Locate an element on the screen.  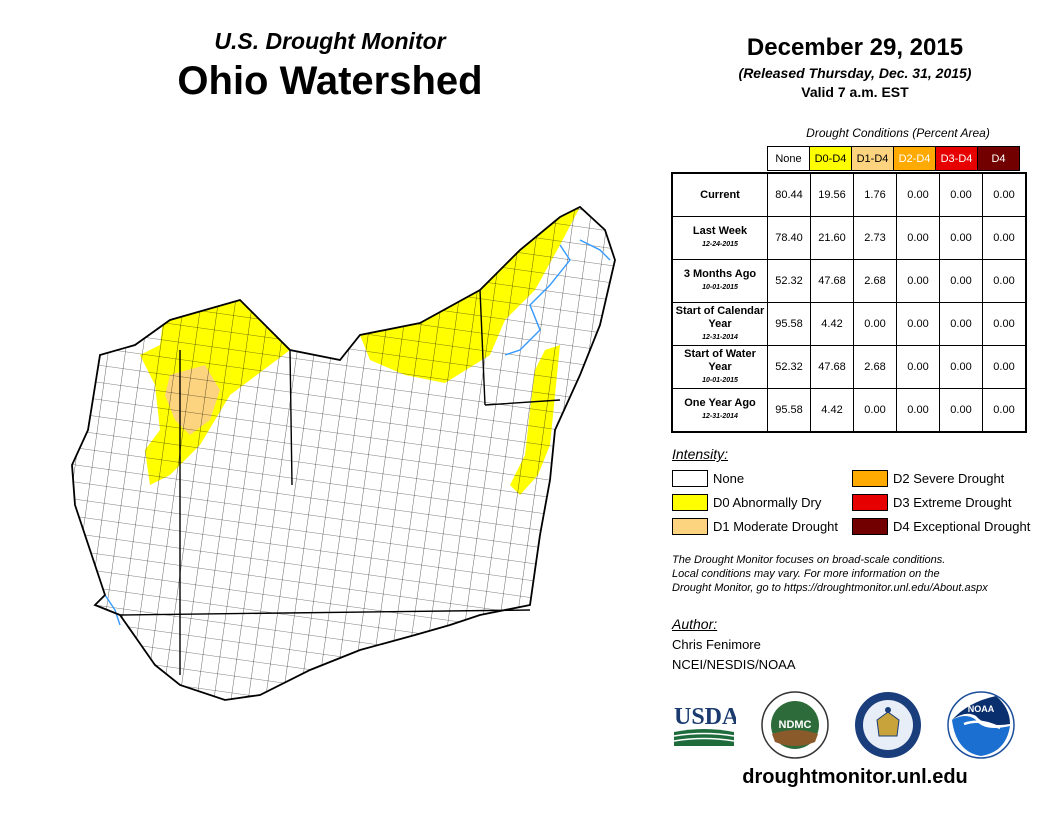
legend-label: D2 Severe Drought is located at coordinates (949, 478).